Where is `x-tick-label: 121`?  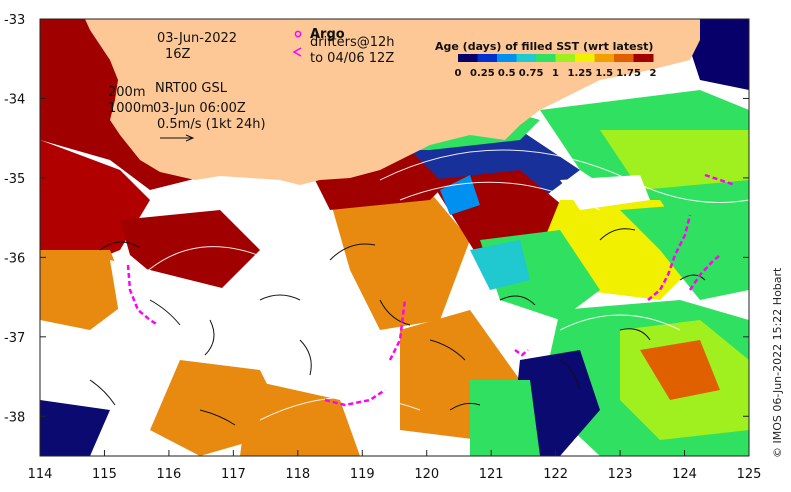
x-tick-label: 121 is located at coordinates (491, 474).